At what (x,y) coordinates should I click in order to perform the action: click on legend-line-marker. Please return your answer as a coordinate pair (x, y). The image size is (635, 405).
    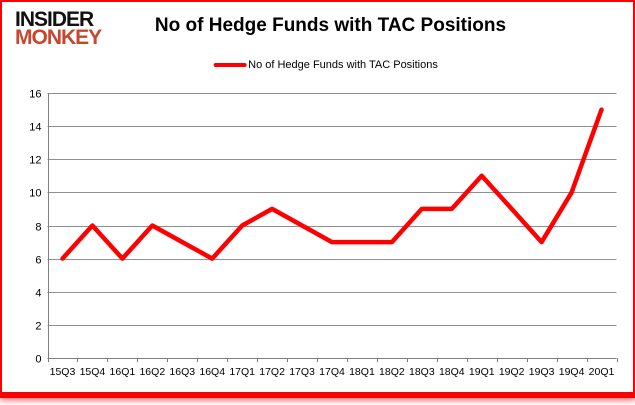
    Looking at the image, I should click on (230, 65).